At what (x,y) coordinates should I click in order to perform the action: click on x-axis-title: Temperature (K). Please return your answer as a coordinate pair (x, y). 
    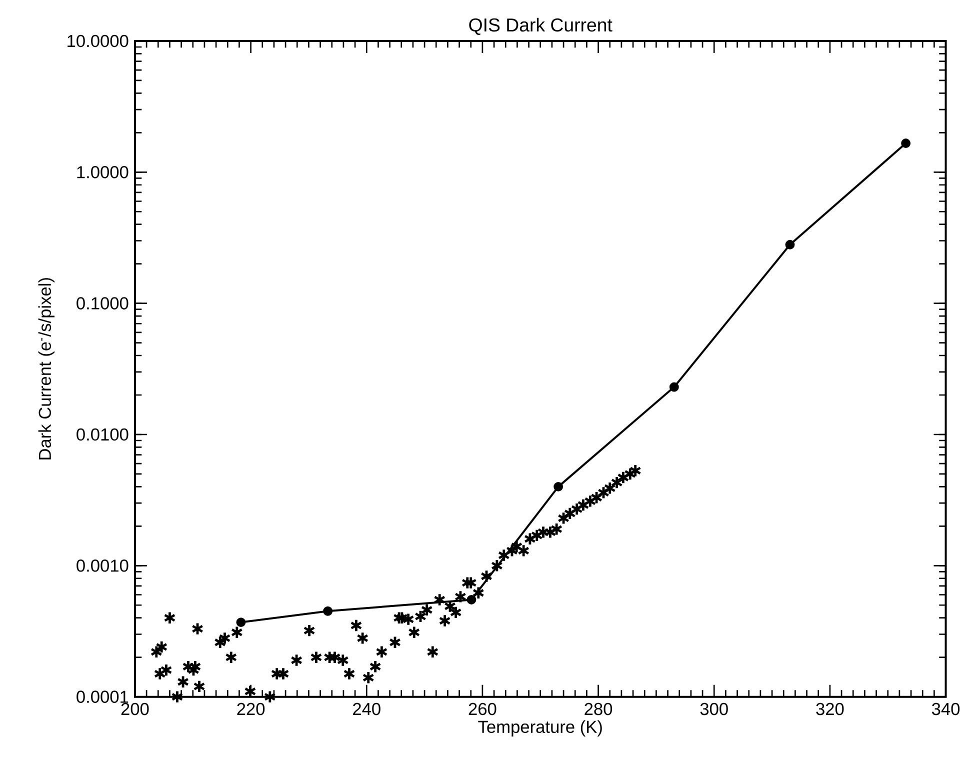
    Looking at the image, I should click on (540, 728).